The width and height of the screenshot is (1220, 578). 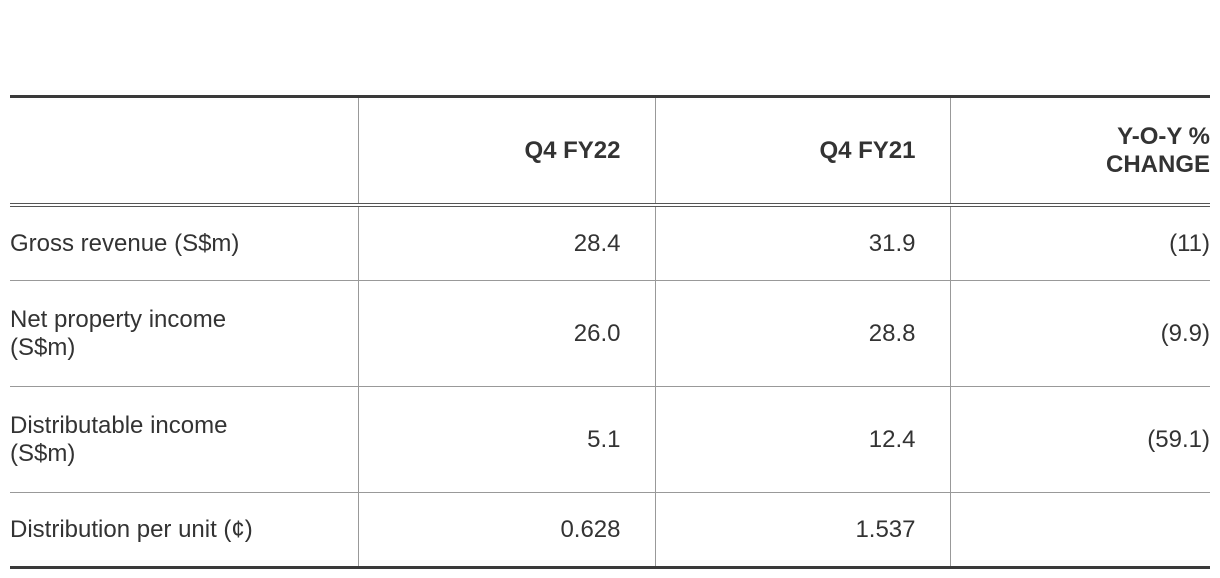 I want to click on row-label: Gross revenue (S$m), so click(x=125, y=243).